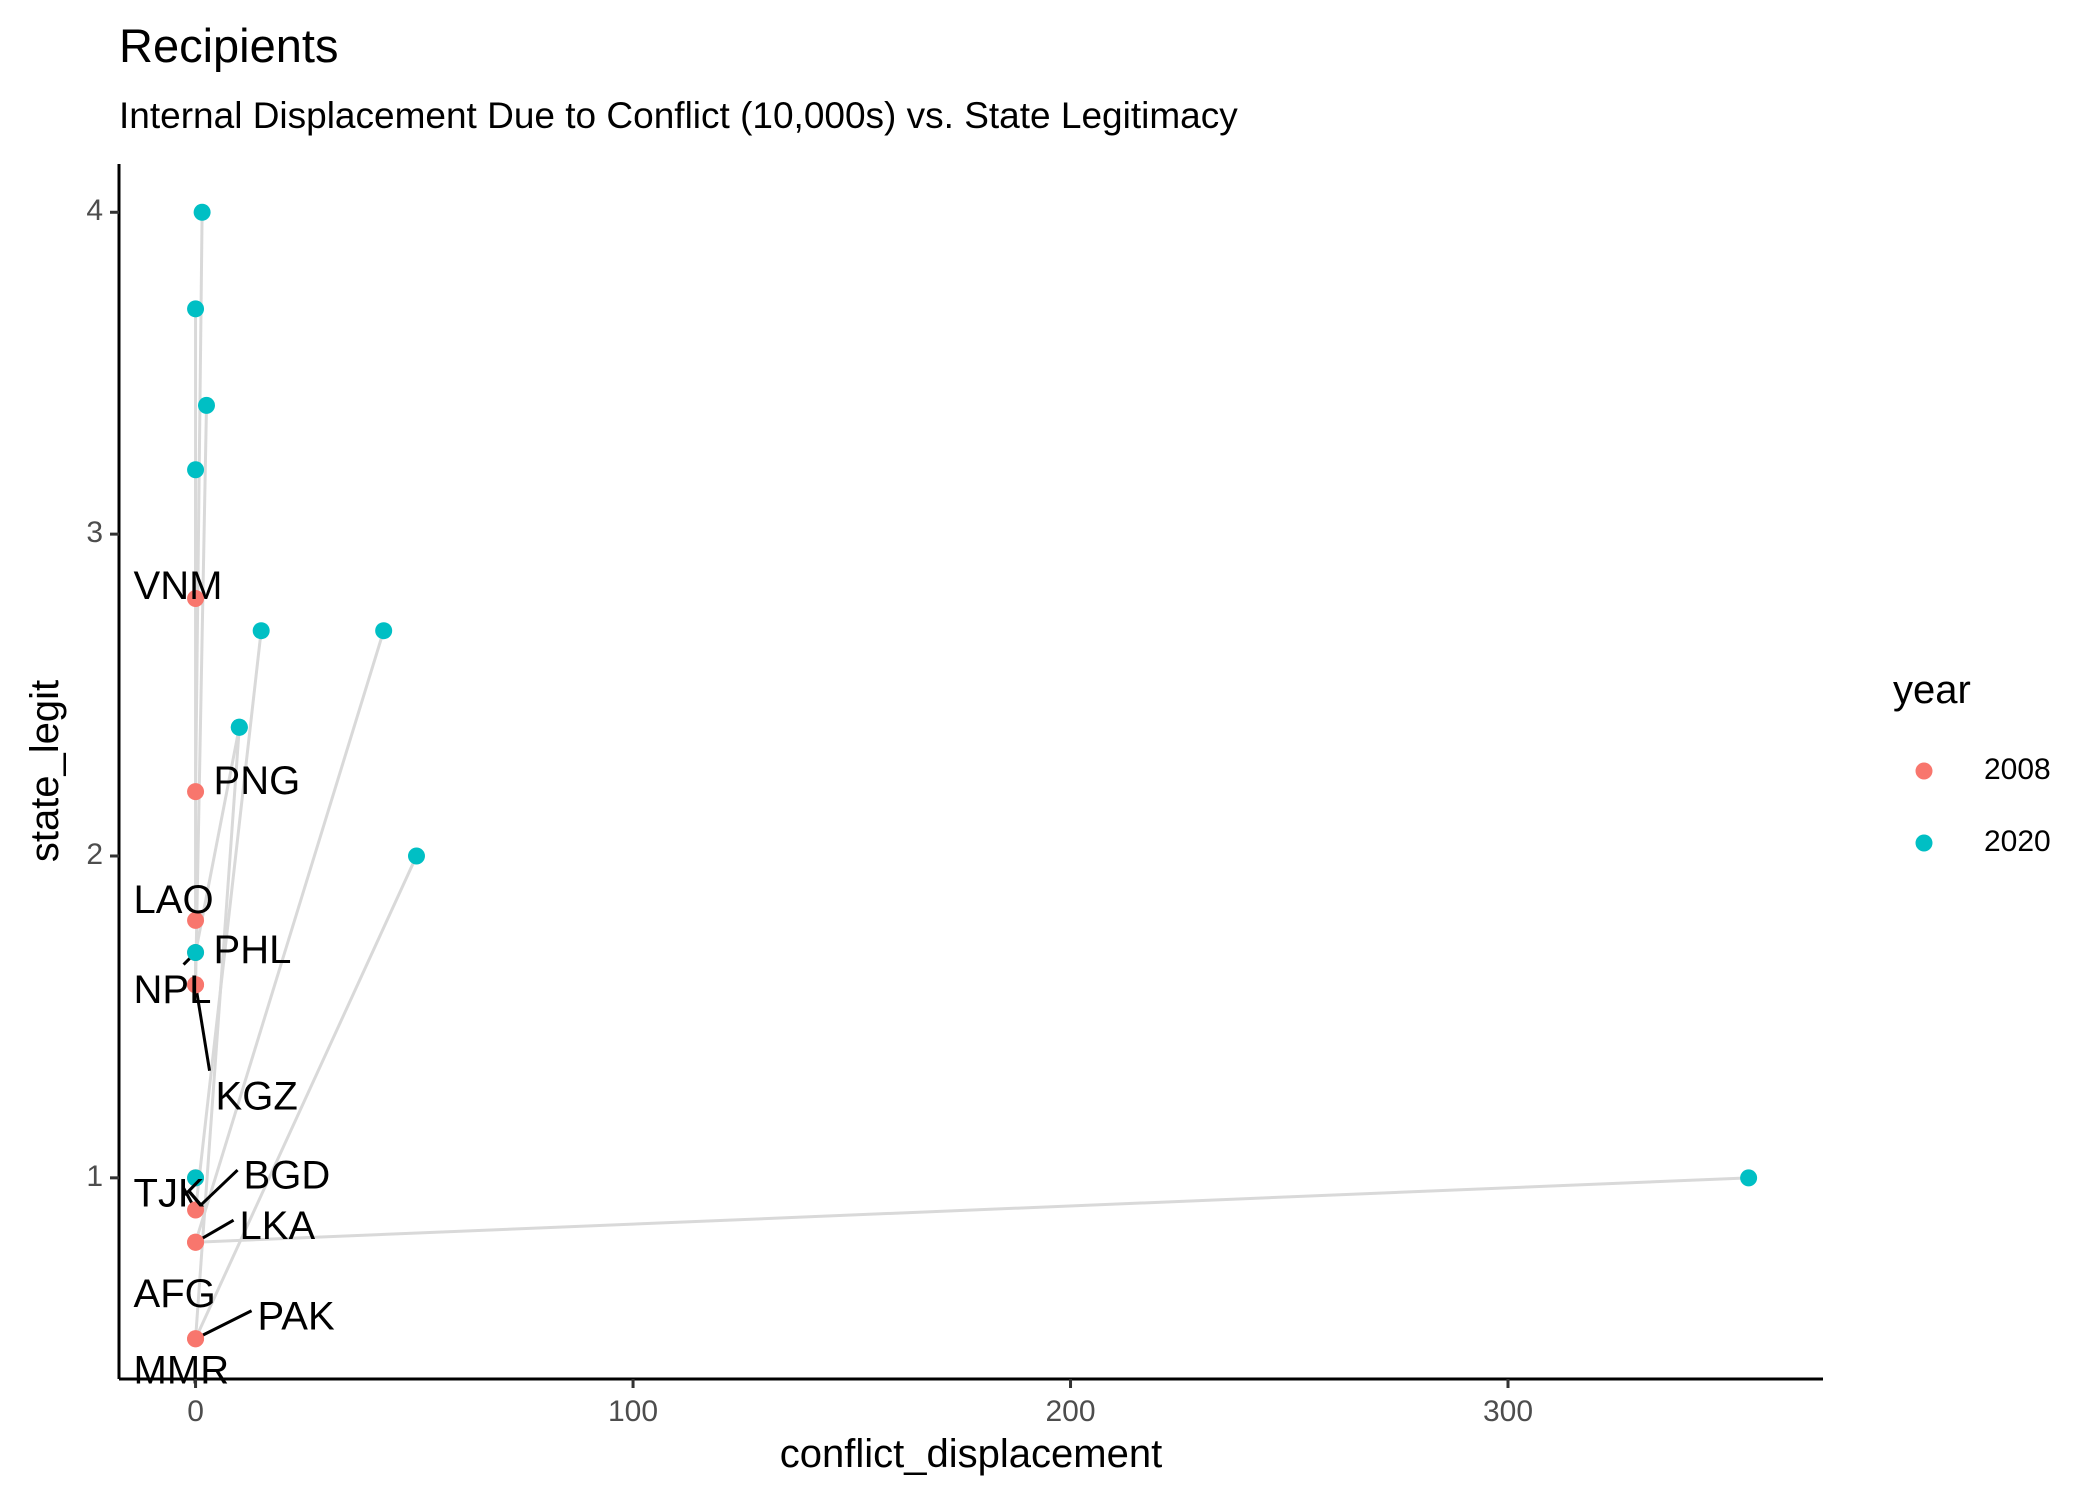  I want to click on connector-line-pak, so click(306, 1097).